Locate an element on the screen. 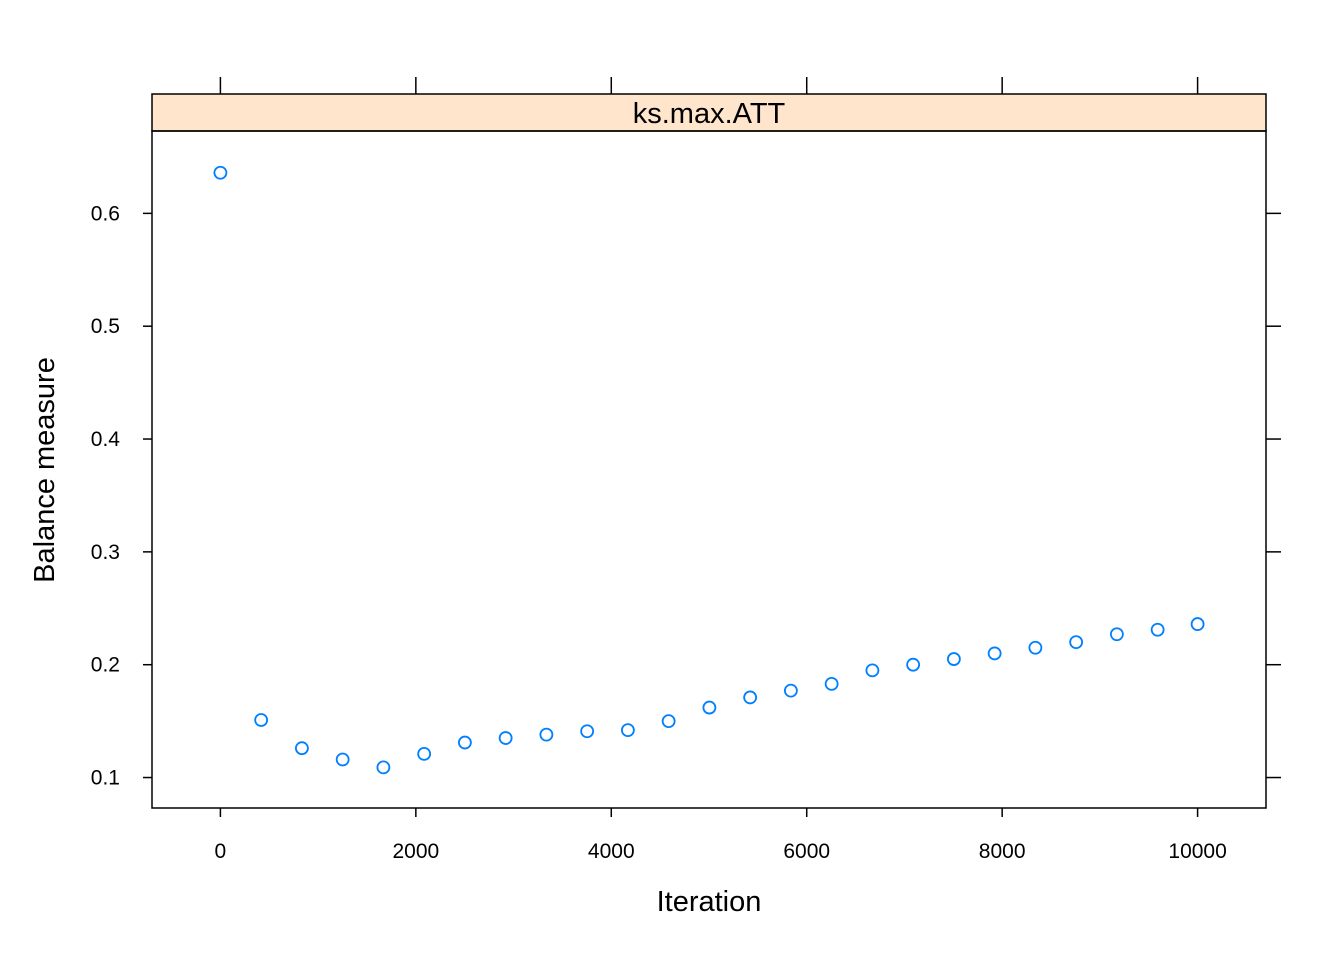  y-tick-label: 0.2 is located at coordinates (105, 665).